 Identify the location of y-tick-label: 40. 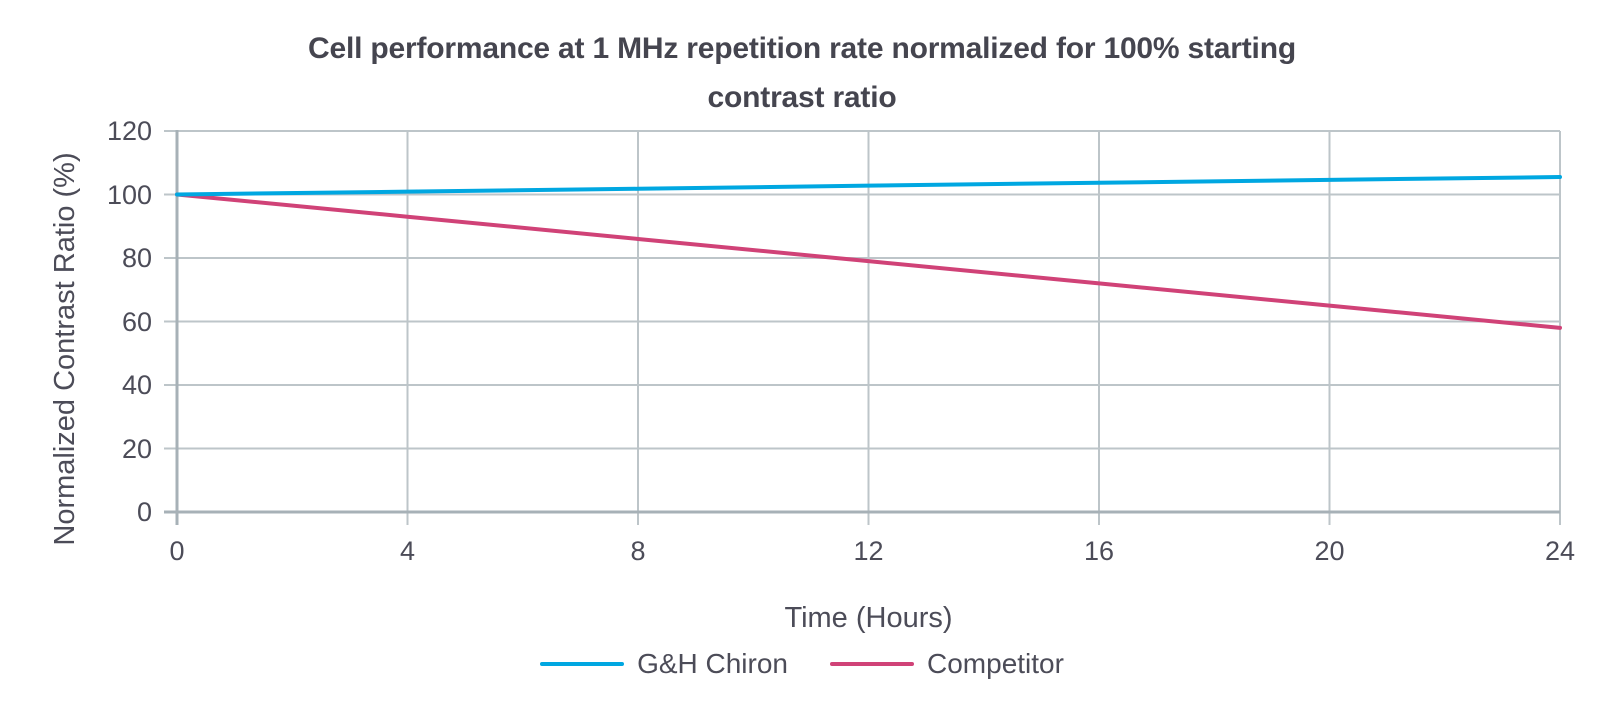
(136, 385).